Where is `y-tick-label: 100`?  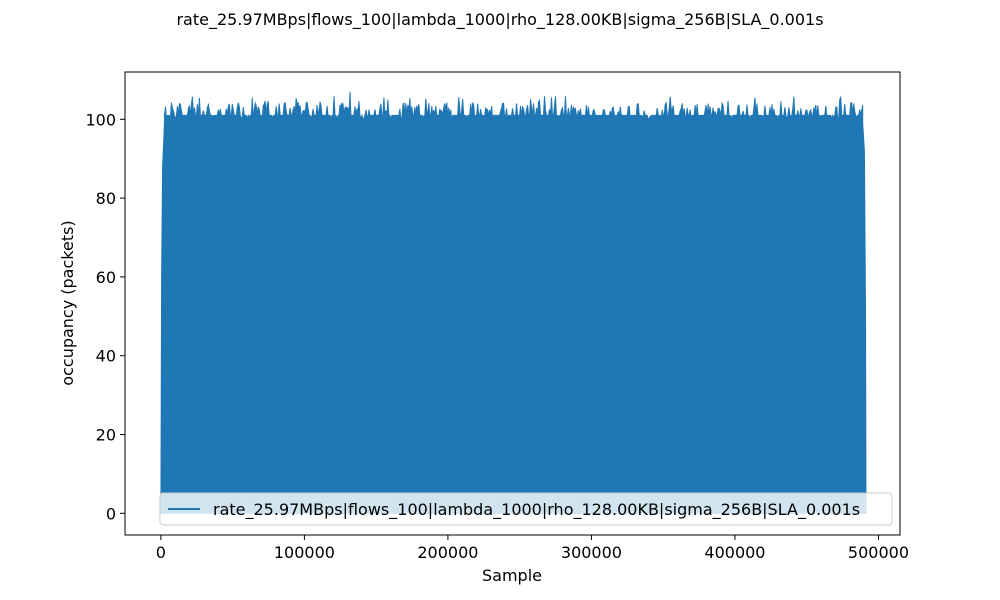
y-tick-label: 100 is located at coordinates (100, 119).